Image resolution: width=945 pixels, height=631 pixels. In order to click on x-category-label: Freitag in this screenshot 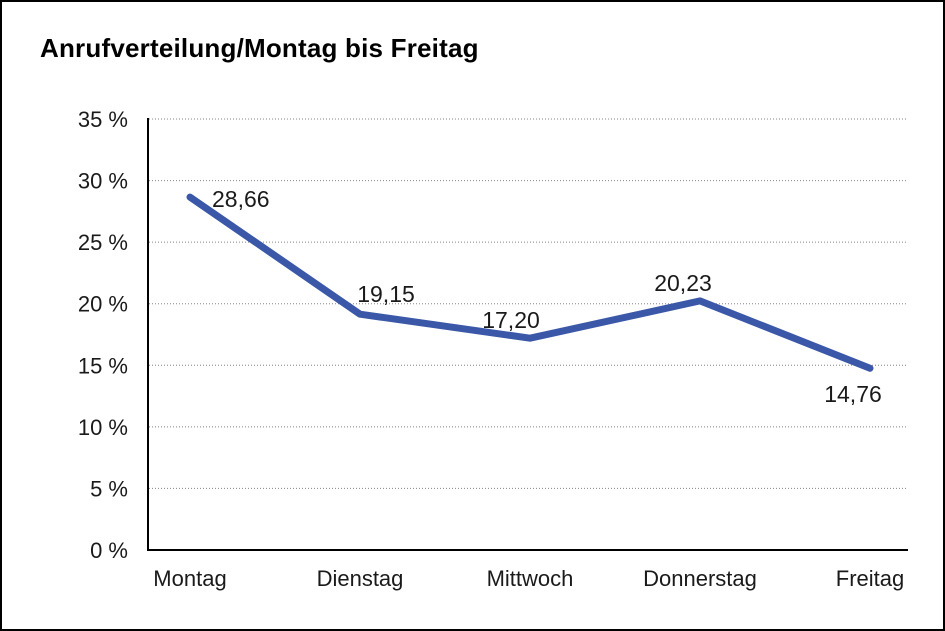, I will do `click(870, 578)`.